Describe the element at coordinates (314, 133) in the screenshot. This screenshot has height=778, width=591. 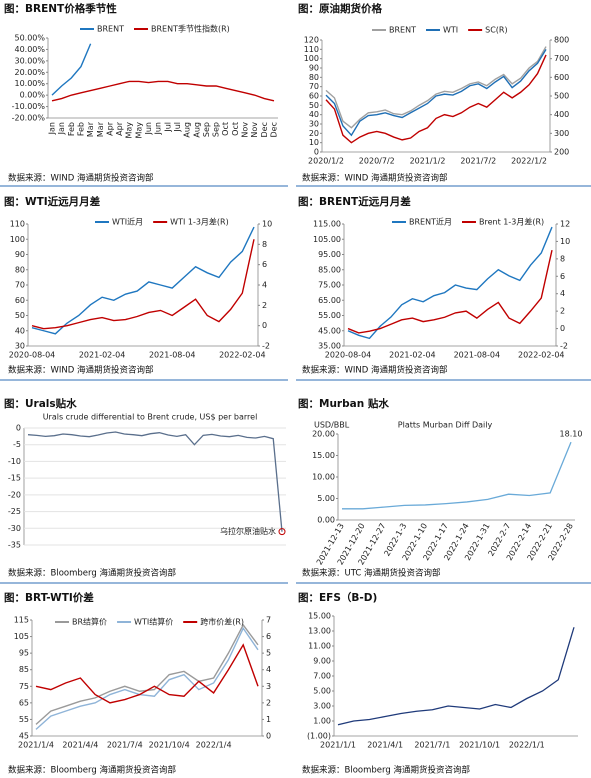
I see `y-tick-label: 20` at that location.